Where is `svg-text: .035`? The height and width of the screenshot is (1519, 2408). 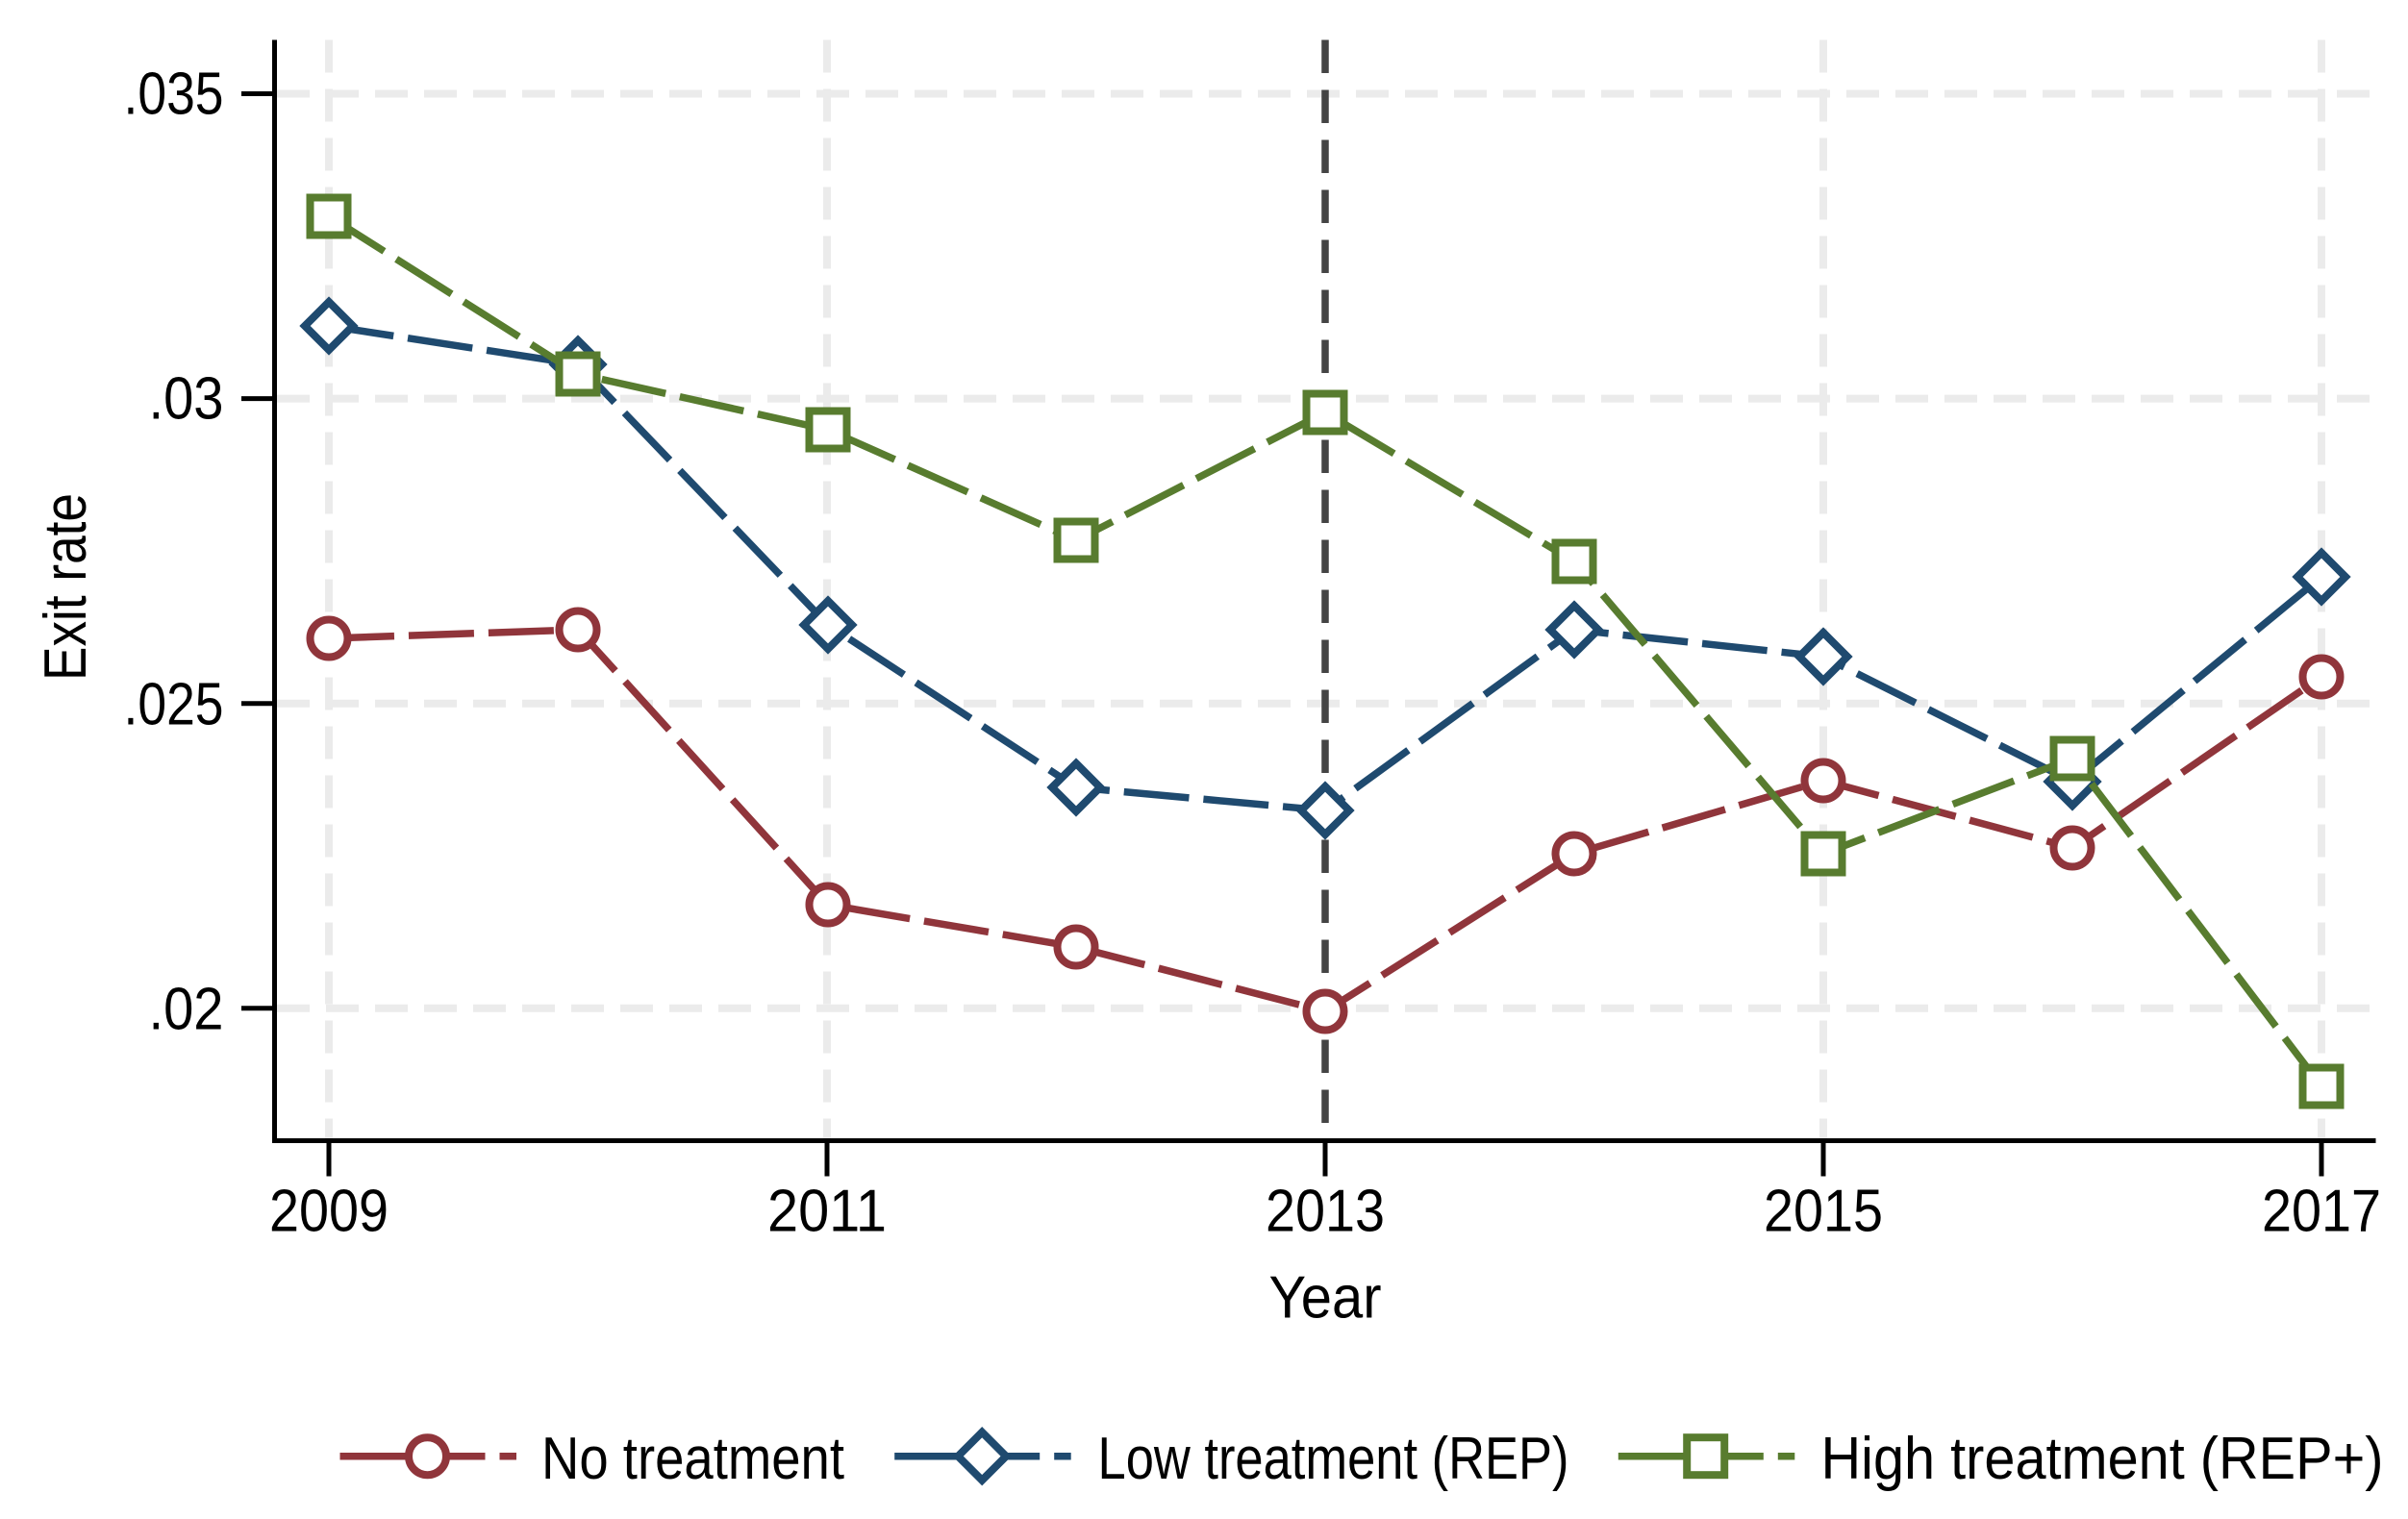
svg-text: .035 is located at coordinates (174, 95).